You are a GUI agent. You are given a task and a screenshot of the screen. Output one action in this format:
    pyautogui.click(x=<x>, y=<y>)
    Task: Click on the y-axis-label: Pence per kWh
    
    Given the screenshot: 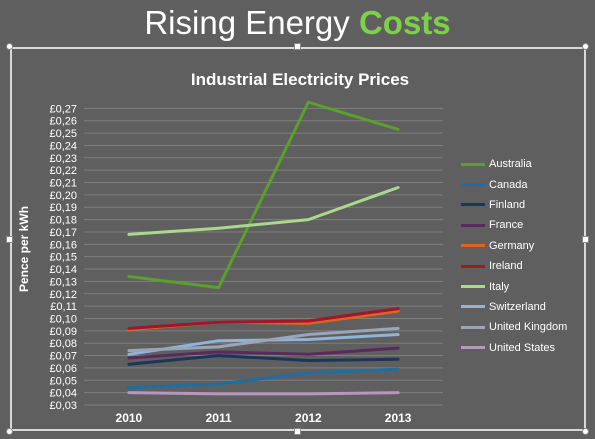 What is the action you would take?
    pyautogui.click(x=24, y=249)
    